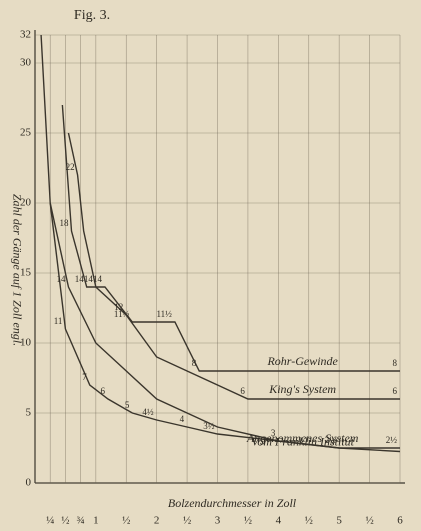 The width and height of the screenshot is (421, 531). What do you see at coordinates (279, 521) in the screenshot?
I see `x-tick-label: 4` at bounding box center [279, 521].